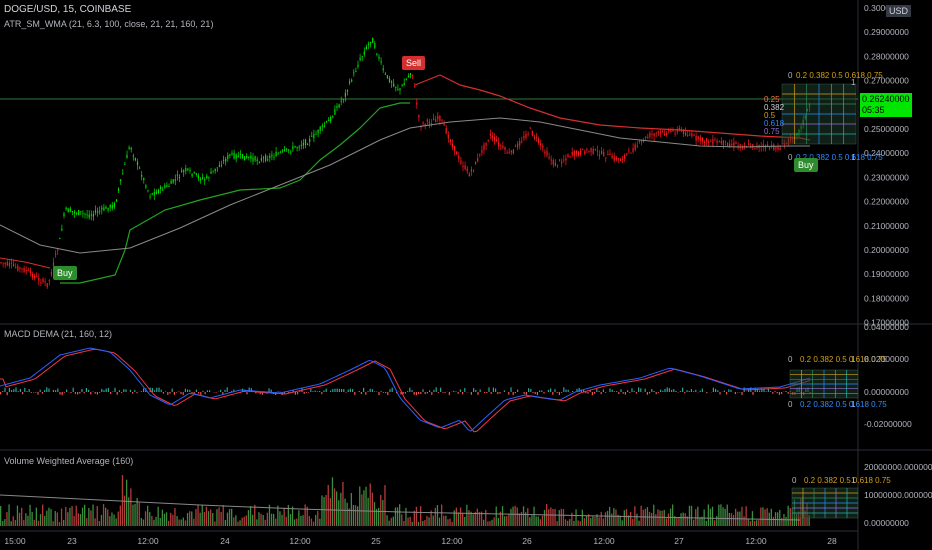 This screenshot has height=550, width=932. I want to click on buy-signal-1: Buy, so click(65, 273).